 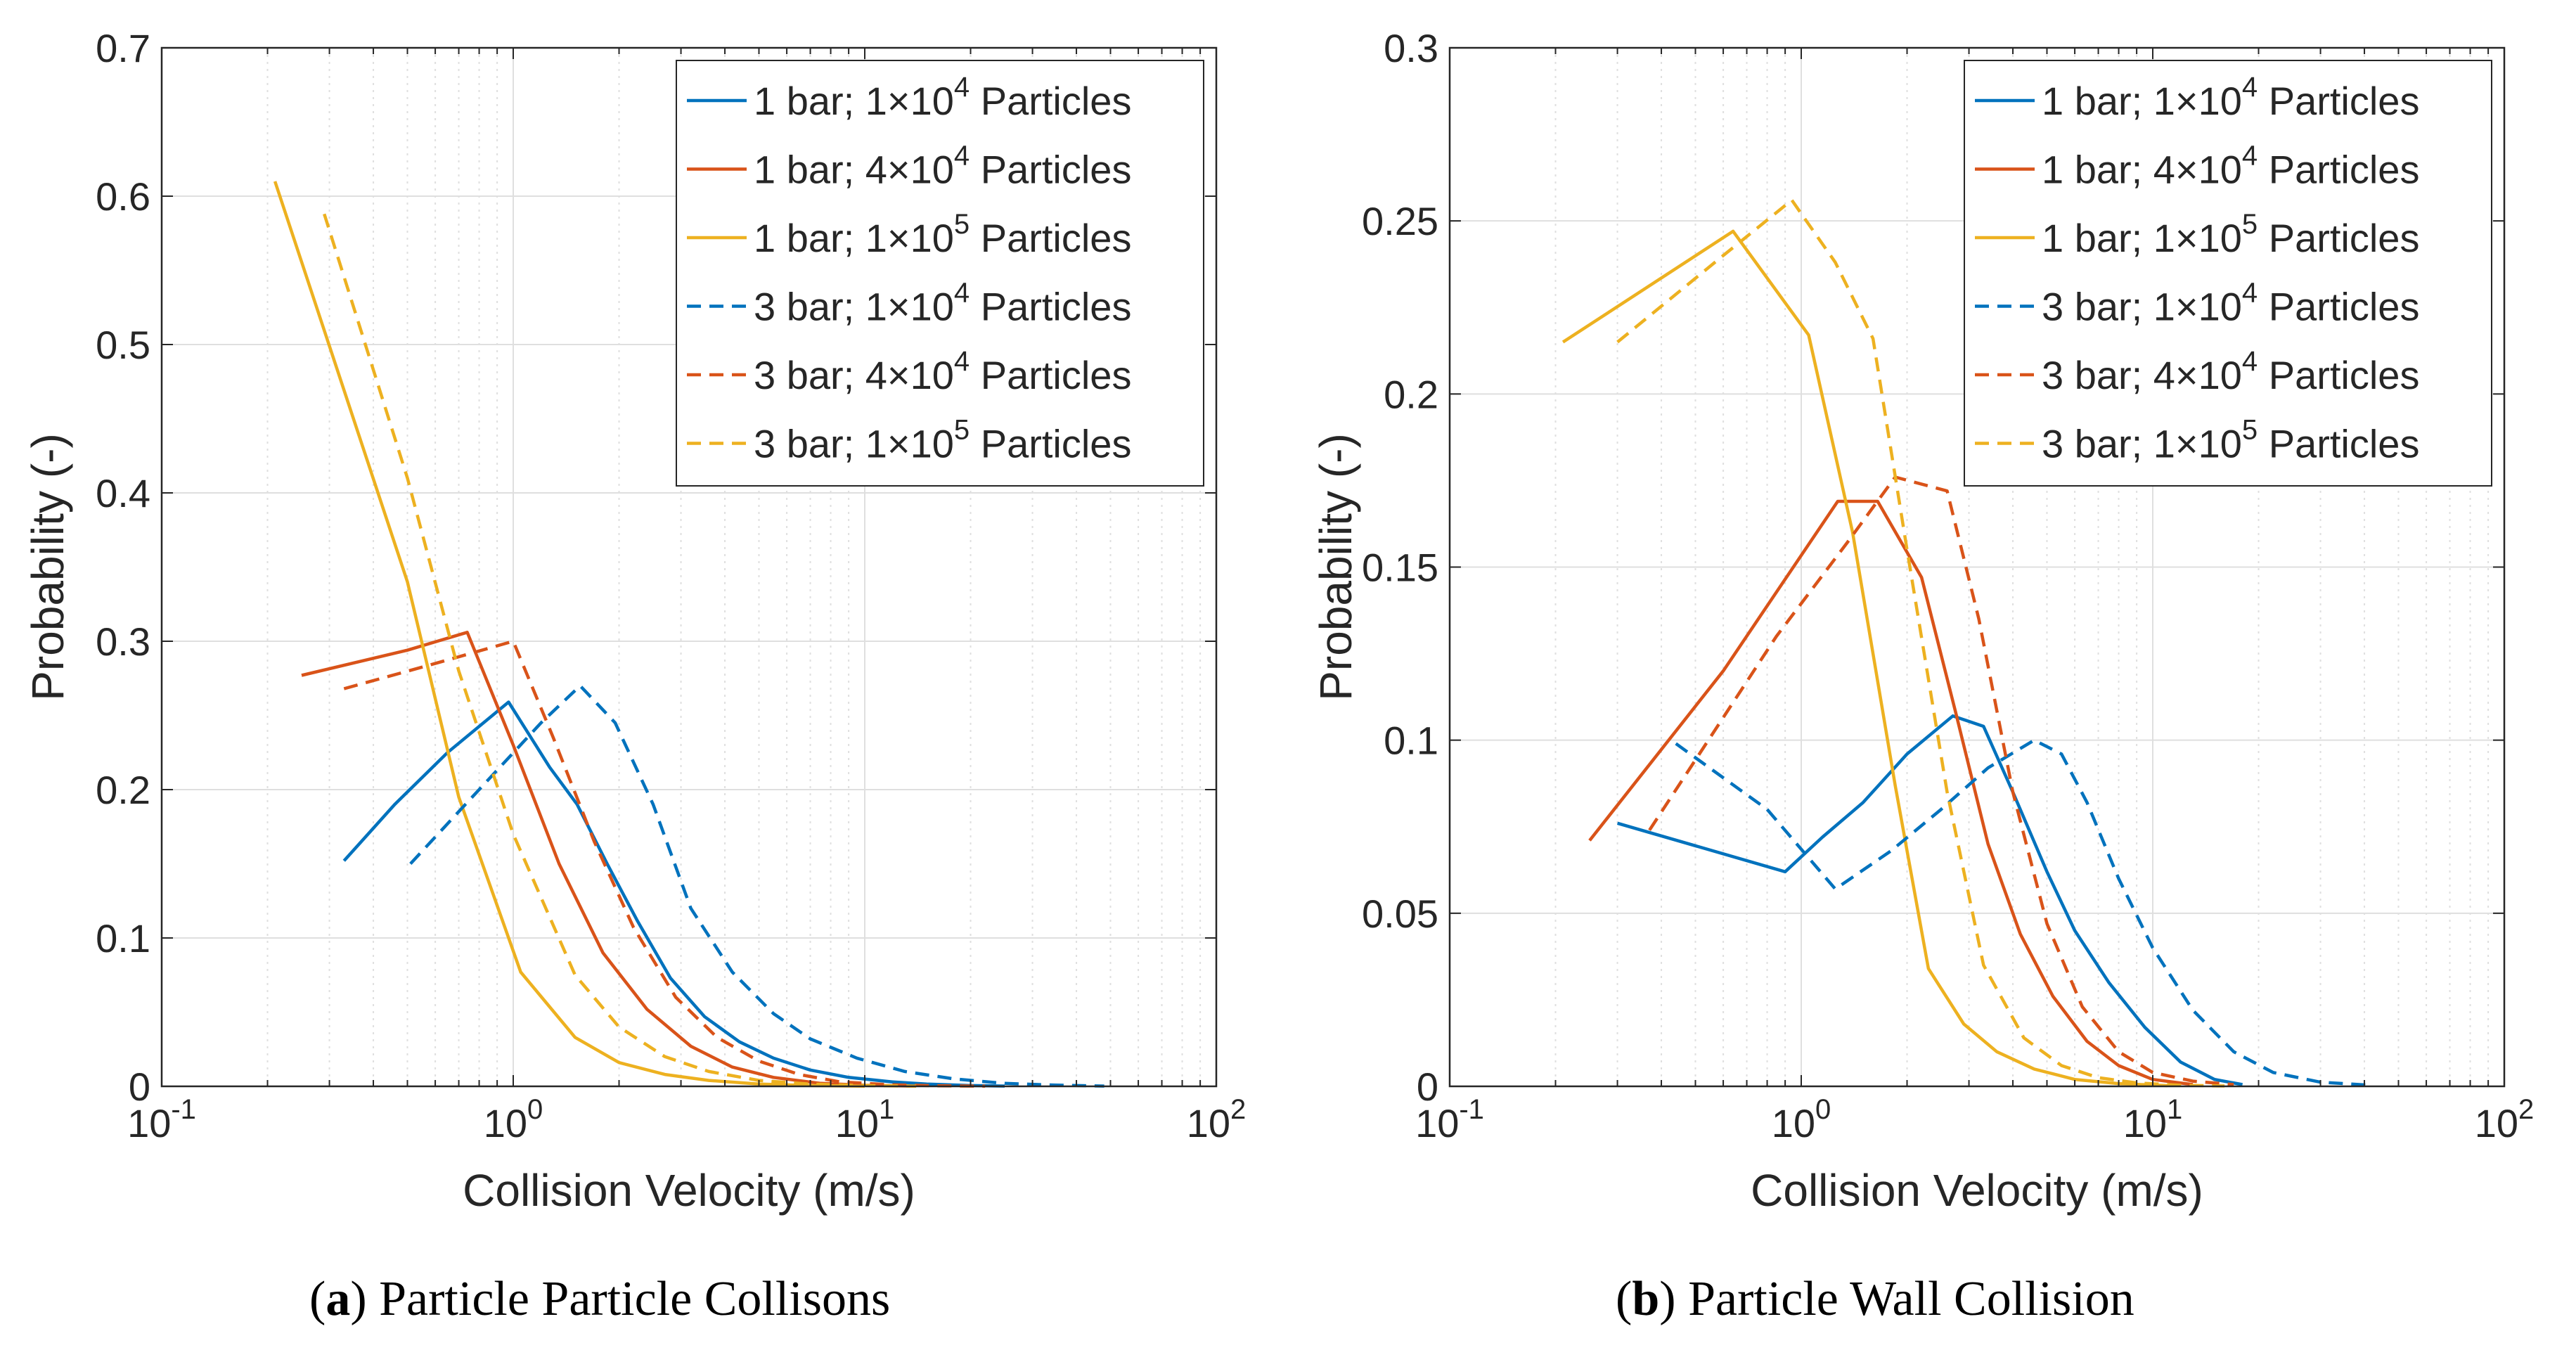 I want to click on chart-a-x-tick-label-base: 10, so click(x=149, y=1123).